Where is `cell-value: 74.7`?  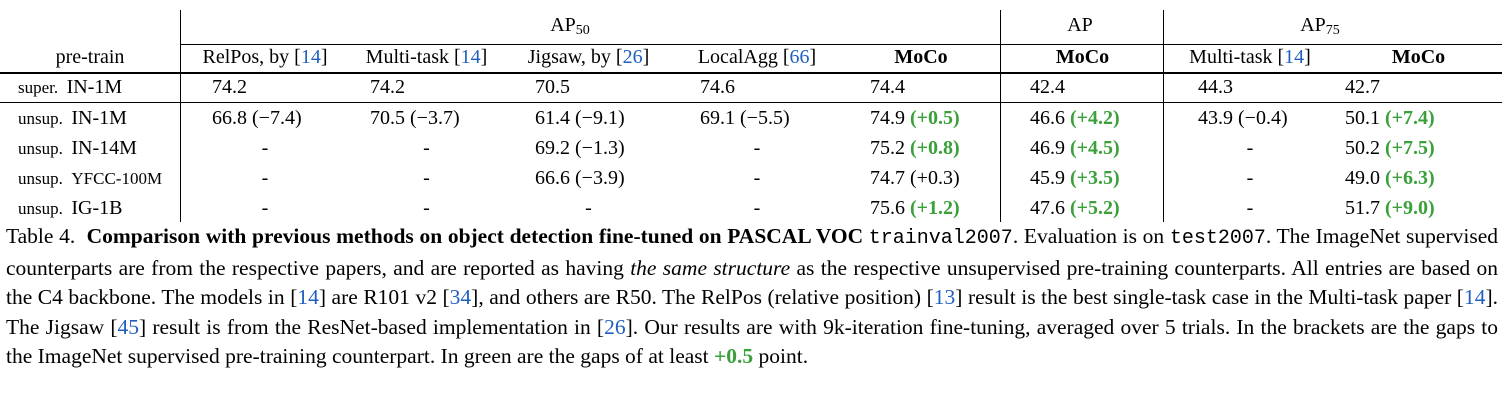 cell-value: 74.7 is located at coordinates (887, 178).